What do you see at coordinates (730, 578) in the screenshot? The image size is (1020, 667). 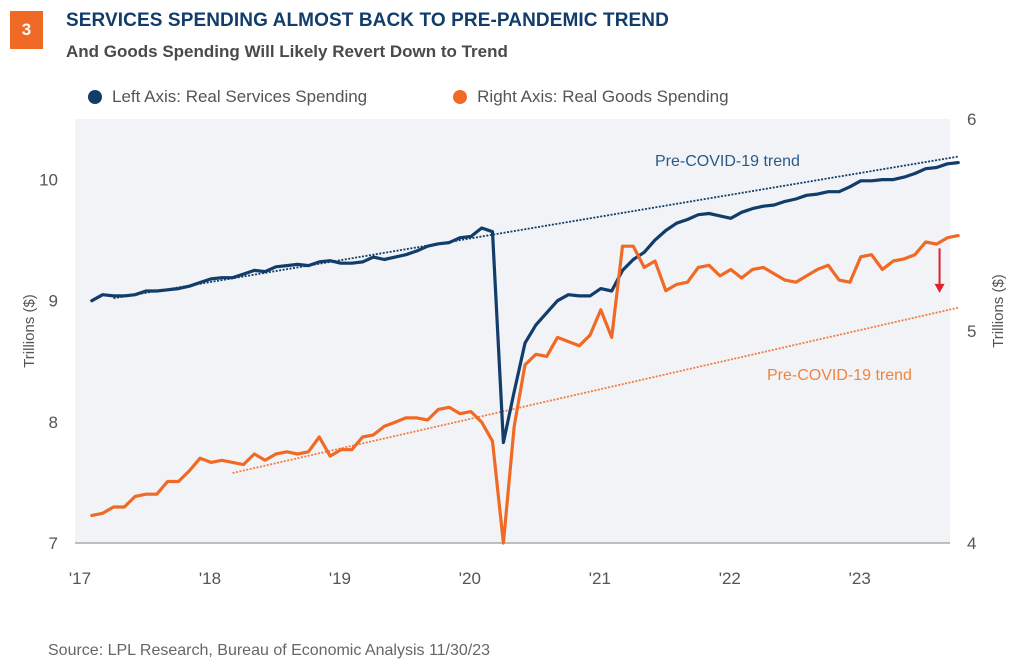 I see `x-tick-label: '22` at bounding box center [730, 578].